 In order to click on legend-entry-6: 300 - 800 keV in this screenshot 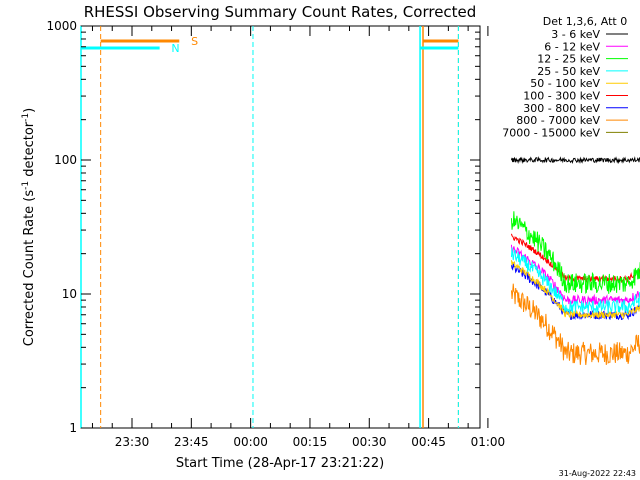, I will do `click(561, 108)`.